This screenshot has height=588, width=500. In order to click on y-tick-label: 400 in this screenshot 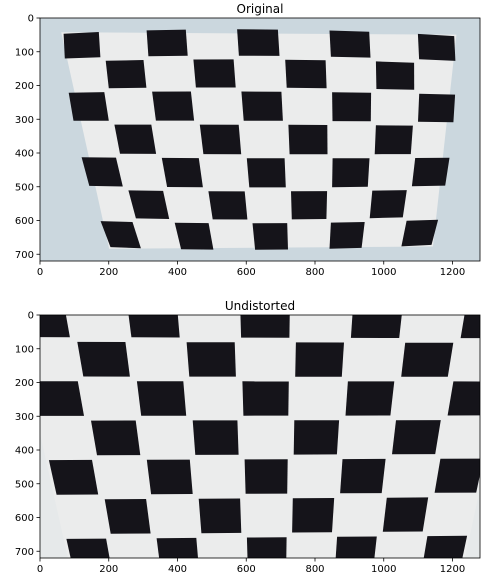, I will do `click(24, 451)`.